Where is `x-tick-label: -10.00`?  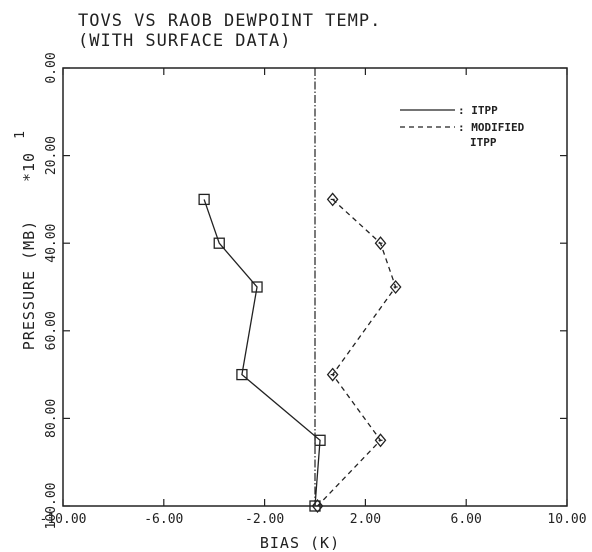
x-tick-label: -10.00 is located at coordinates (63, 519).